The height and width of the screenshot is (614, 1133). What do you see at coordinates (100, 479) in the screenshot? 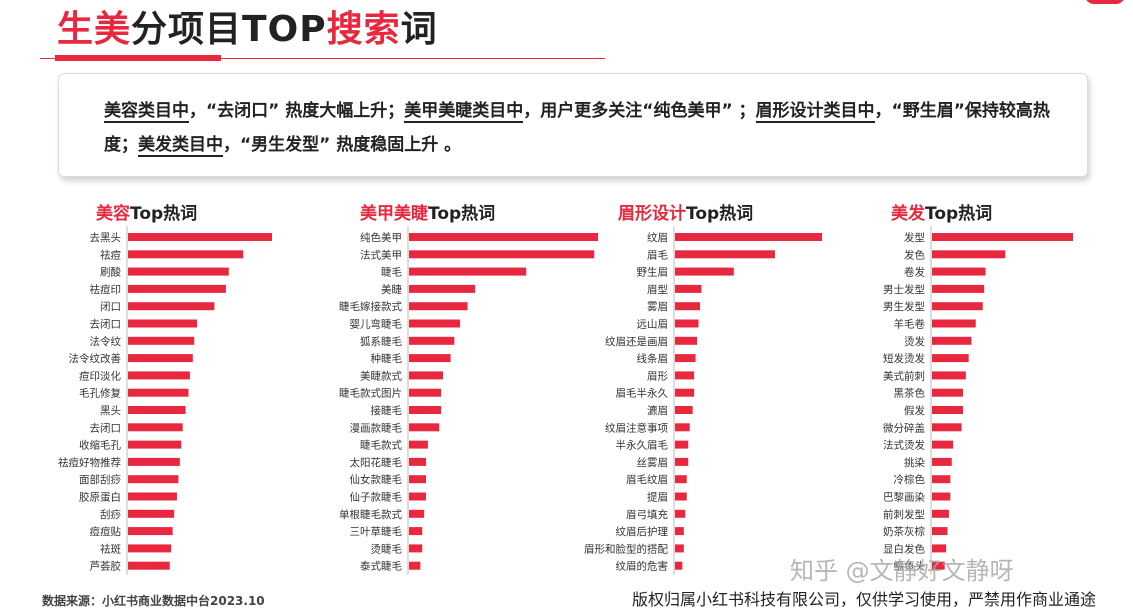
I see `beauty-category-label: 面部刮痧` at bounding box center [100, 479].